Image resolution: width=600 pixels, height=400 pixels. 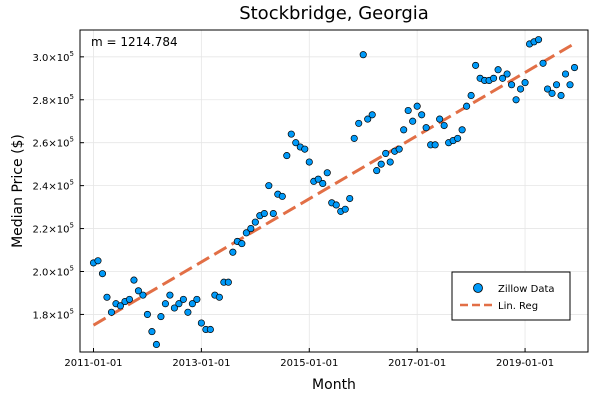 I want to click on y-tick-base: 2.8×10, so click(x=51, y=101).